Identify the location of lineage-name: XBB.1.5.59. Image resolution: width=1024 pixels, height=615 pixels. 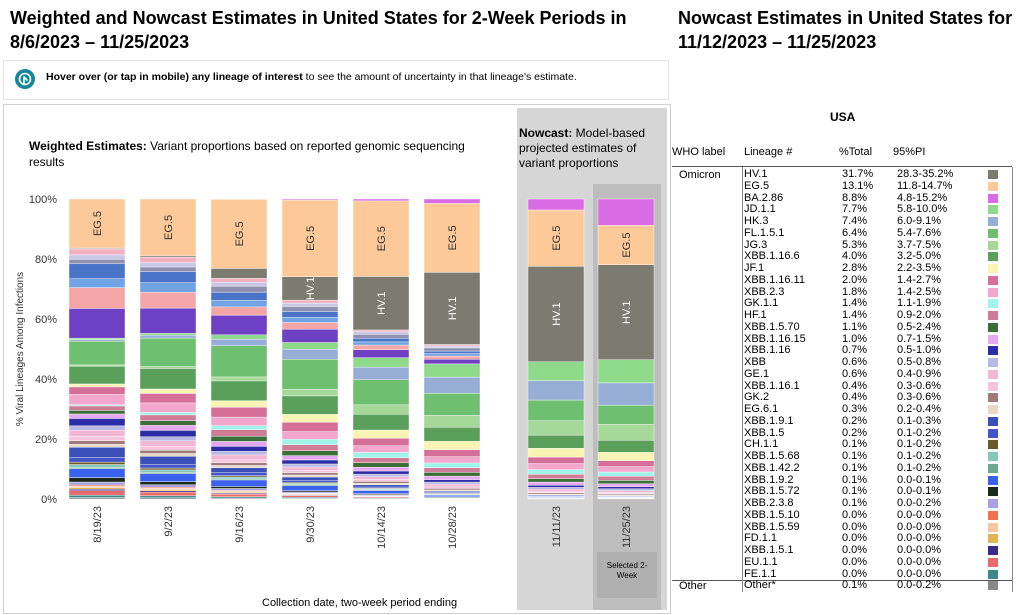
(772, 526).